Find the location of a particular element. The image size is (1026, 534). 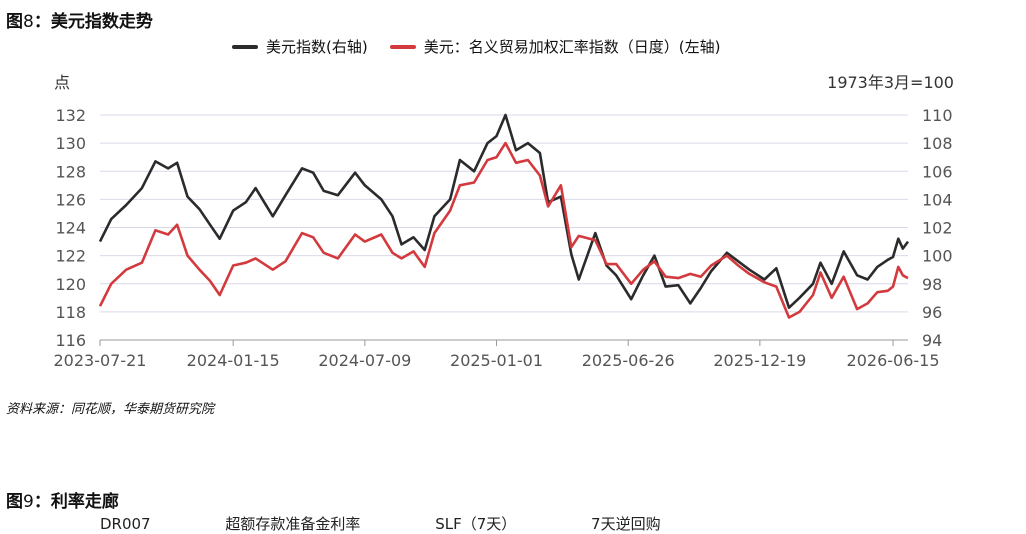

right-axis-tick-label: 106 is located at coordinates (937, 171).